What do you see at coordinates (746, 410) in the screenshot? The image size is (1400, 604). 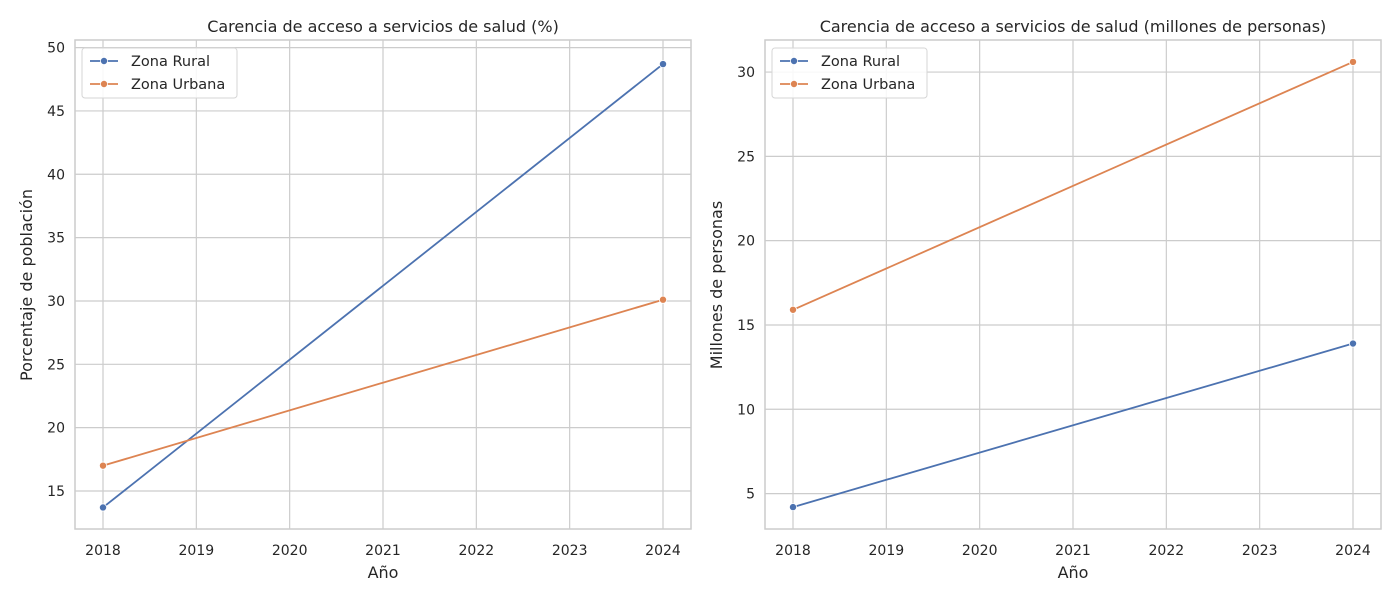 I see `y-tick-label: 10` at bounding box center [746, 410].